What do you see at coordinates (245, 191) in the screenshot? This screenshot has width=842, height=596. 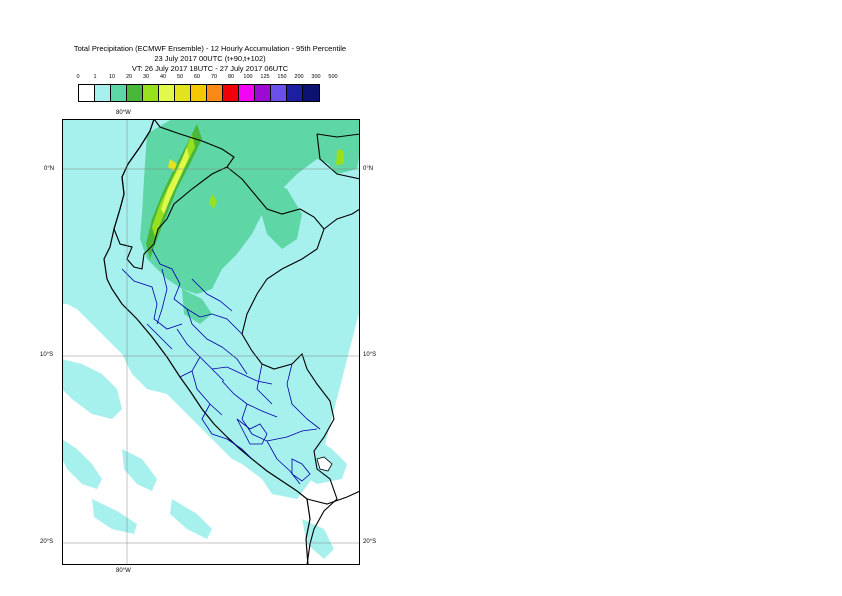 I see `precip-field-heavy` at bounding box center [245, 191].